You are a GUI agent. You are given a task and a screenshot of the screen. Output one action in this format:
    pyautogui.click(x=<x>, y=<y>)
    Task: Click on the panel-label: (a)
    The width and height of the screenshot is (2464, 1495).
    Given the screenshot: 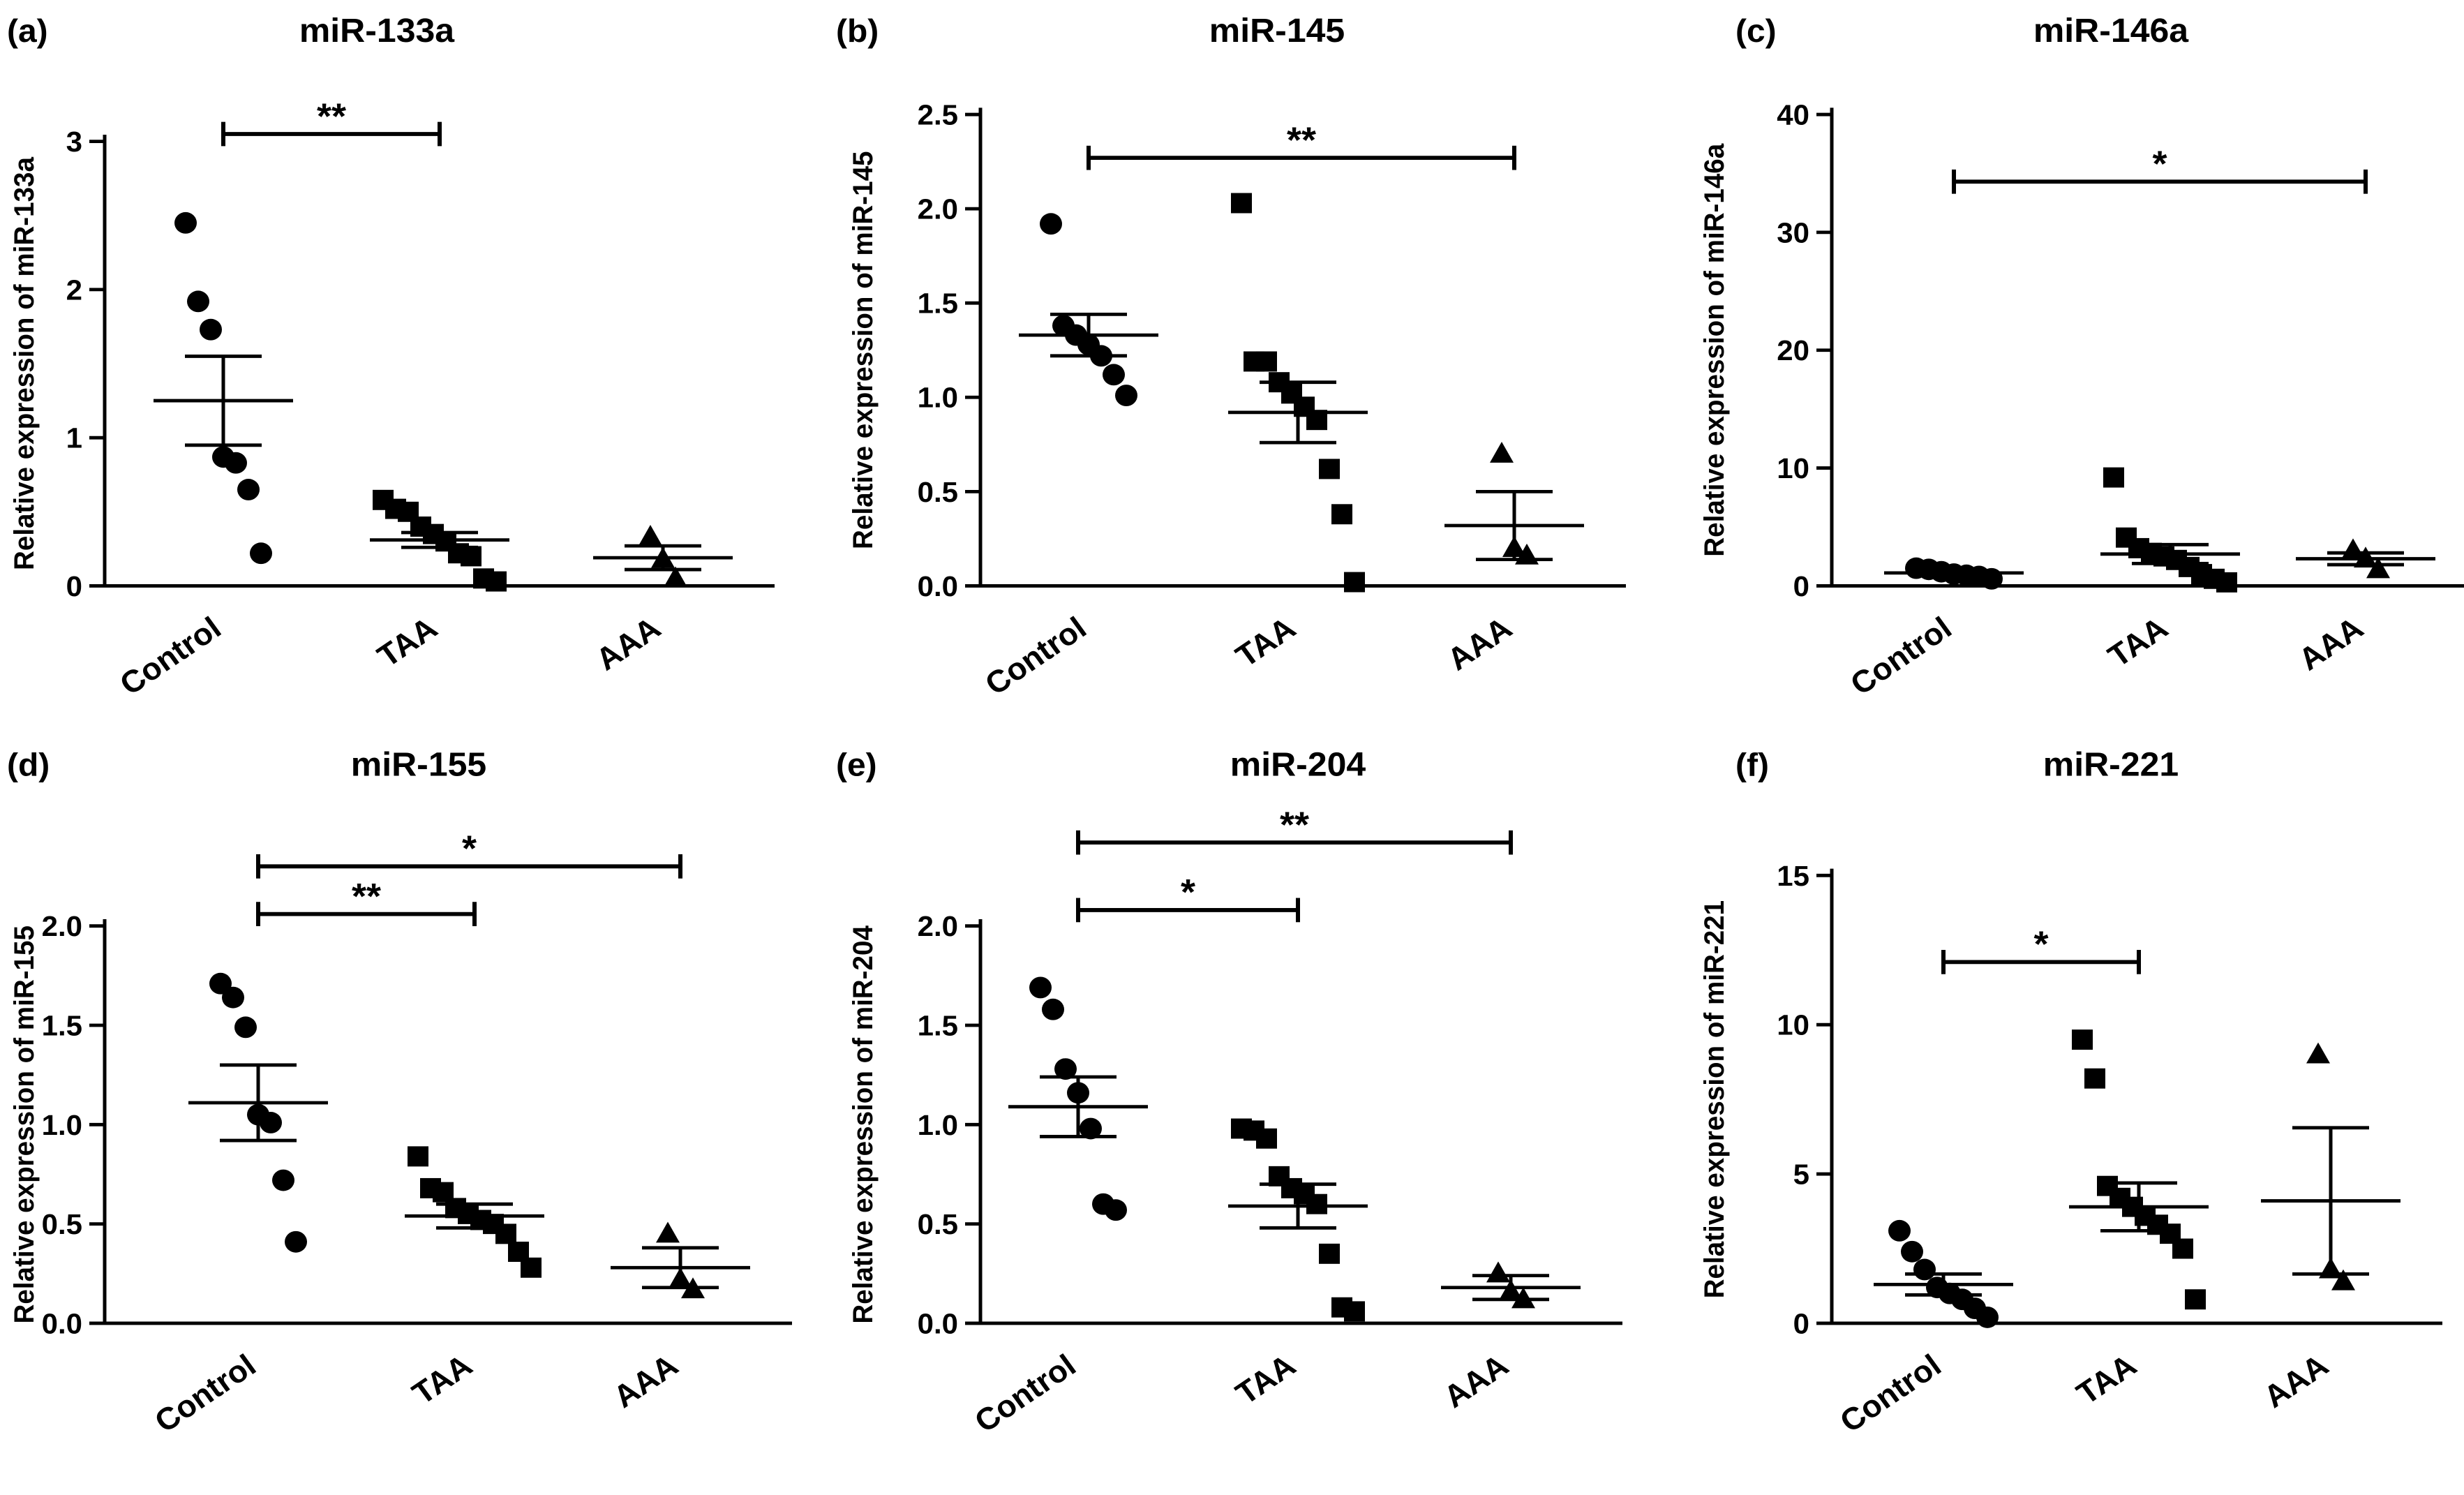 What is the action you would take?
    pyautogui.click(x=27, y=31)
    